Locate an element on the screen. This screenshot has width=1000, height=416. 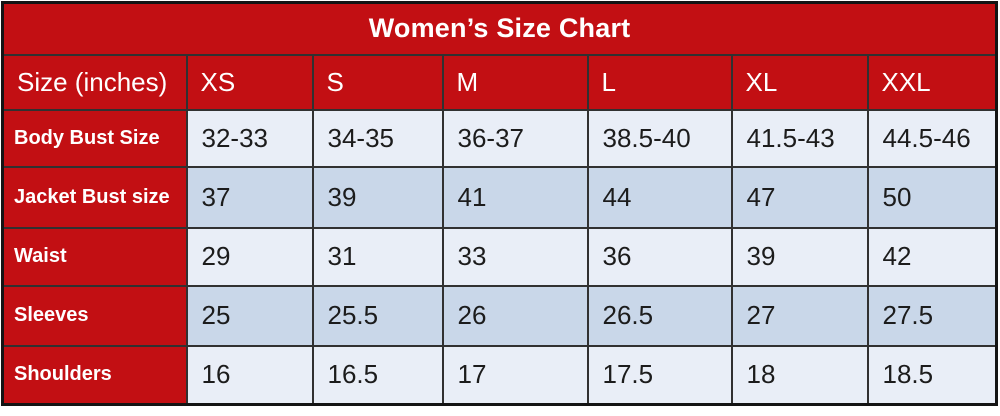
size-value-cell: 37 is located at coordinates (249, 197).